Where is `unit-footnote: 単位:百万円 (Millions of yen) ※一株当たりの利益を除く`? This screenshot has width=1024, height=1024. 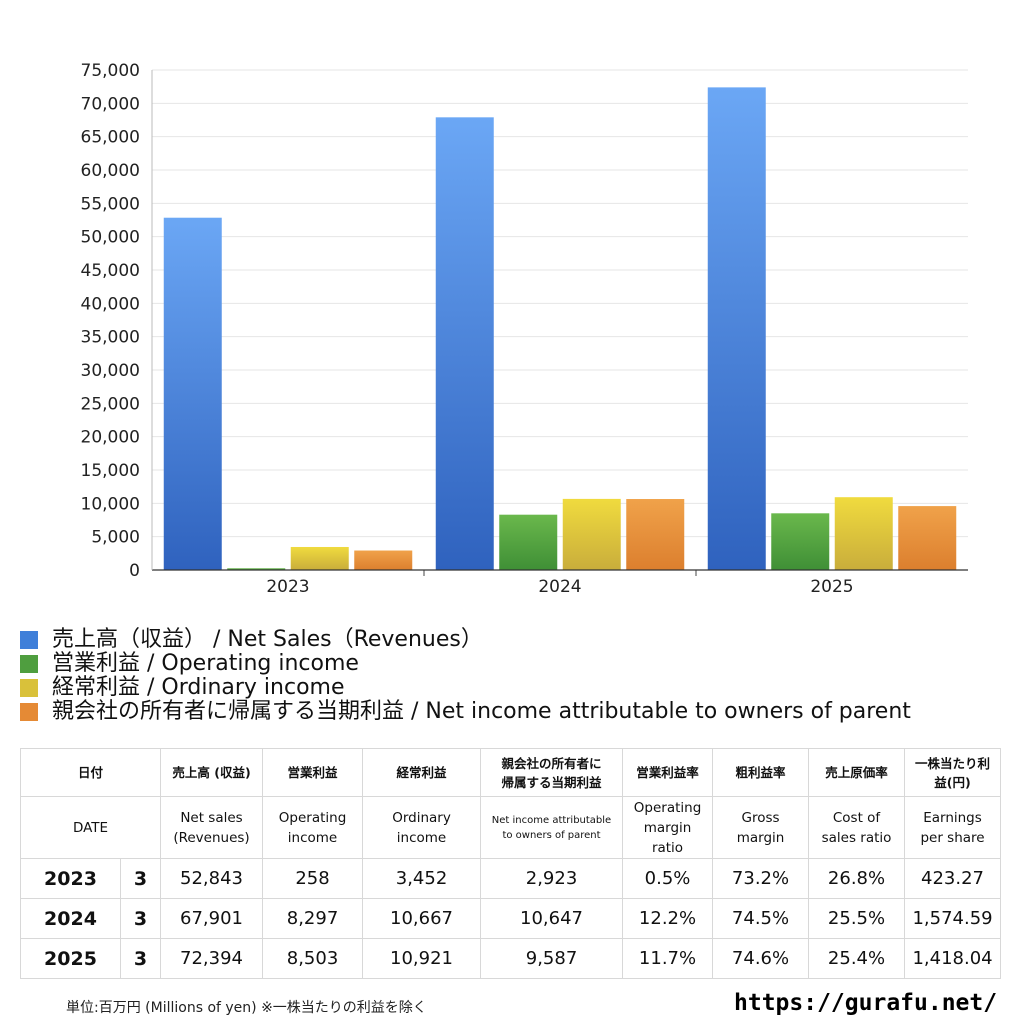
unit-footnote: 単位:百万円 (Millions of yen) ※一株当たりの利益を除く is located at coordinates (246, 1008).